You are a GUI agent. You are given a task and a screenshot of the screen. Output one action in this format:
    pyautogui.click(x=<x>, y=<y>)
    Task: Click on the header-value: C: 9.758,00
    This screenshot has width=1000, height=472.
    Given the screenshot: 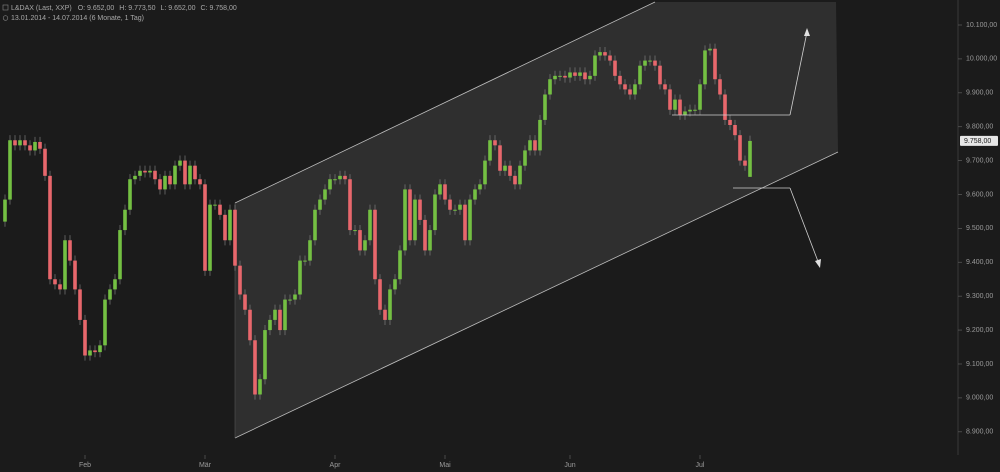 What is the action you would take?
    pyautogui.click(x=219, y=8)
    